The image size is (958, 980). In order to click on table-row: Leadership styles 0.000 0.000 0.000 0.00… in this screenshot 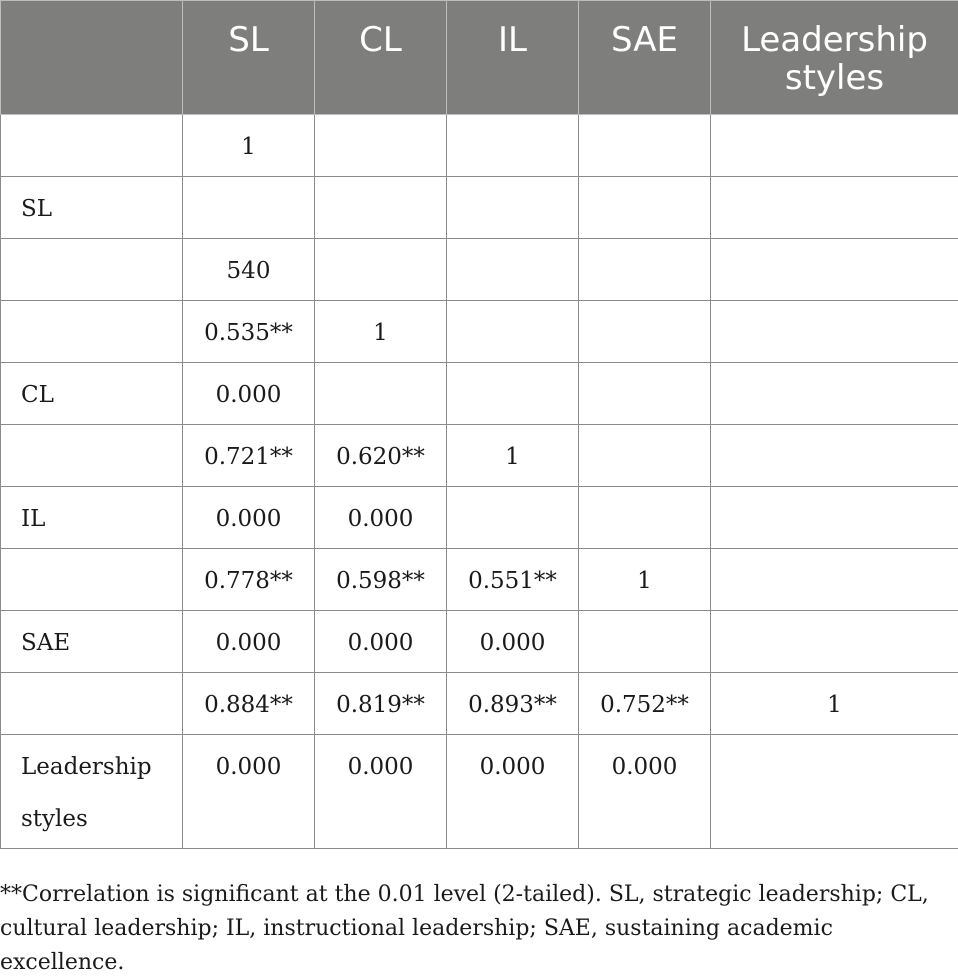, I will do `click(479, 792)`.